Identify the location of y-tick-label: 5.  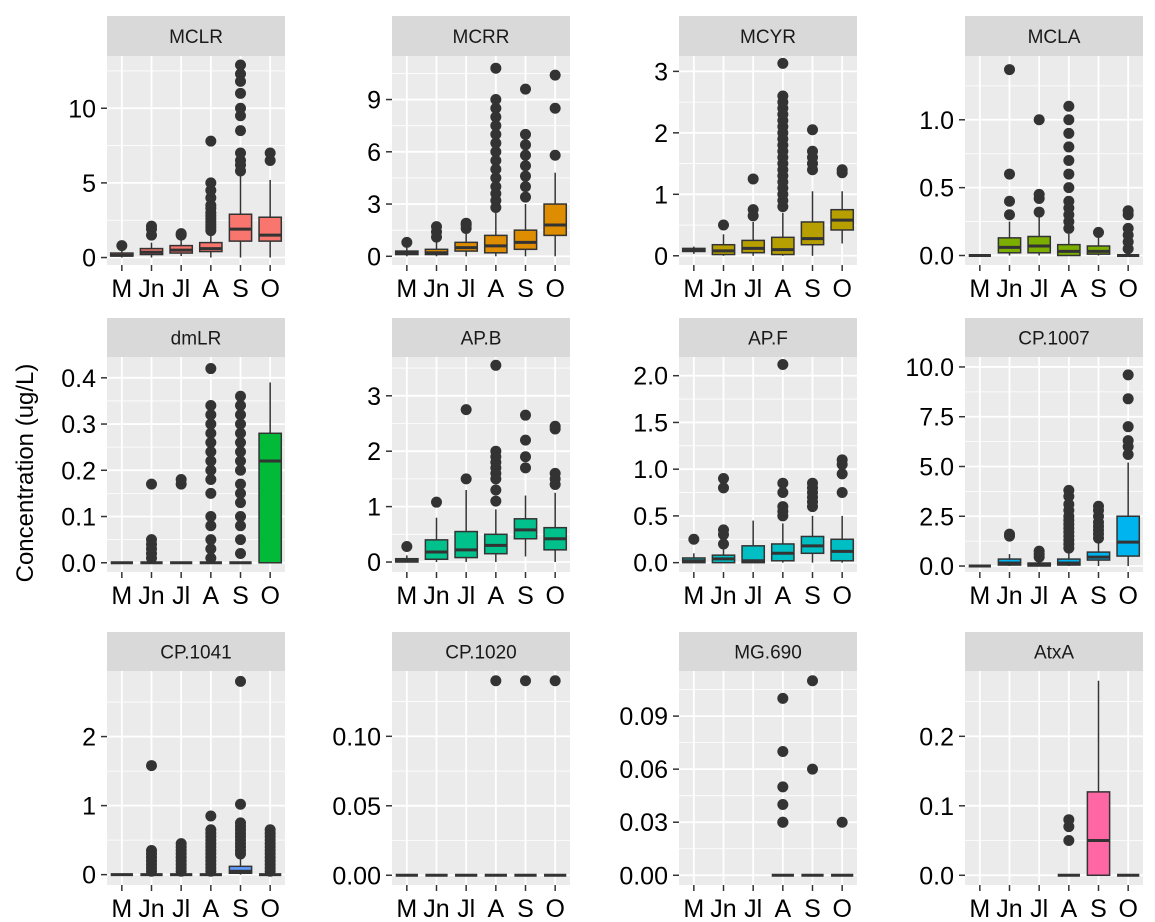
(89, 184).